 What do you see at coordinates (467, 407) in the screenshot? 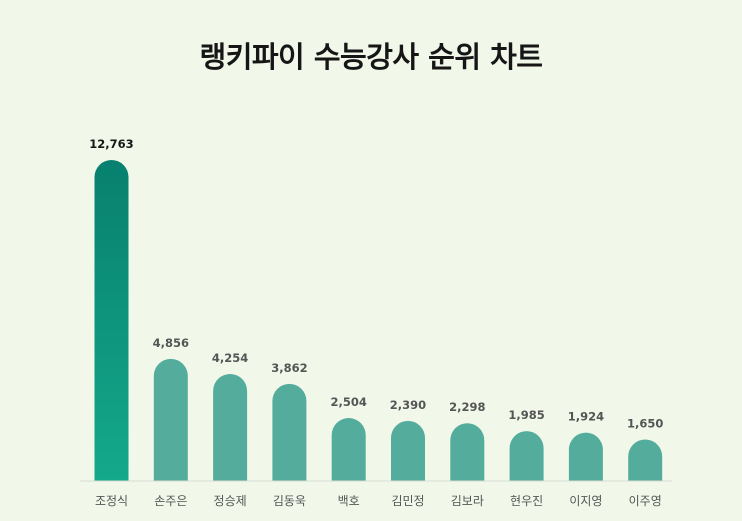
I see `value-label: 2,298` at bounding box center [467, 407].